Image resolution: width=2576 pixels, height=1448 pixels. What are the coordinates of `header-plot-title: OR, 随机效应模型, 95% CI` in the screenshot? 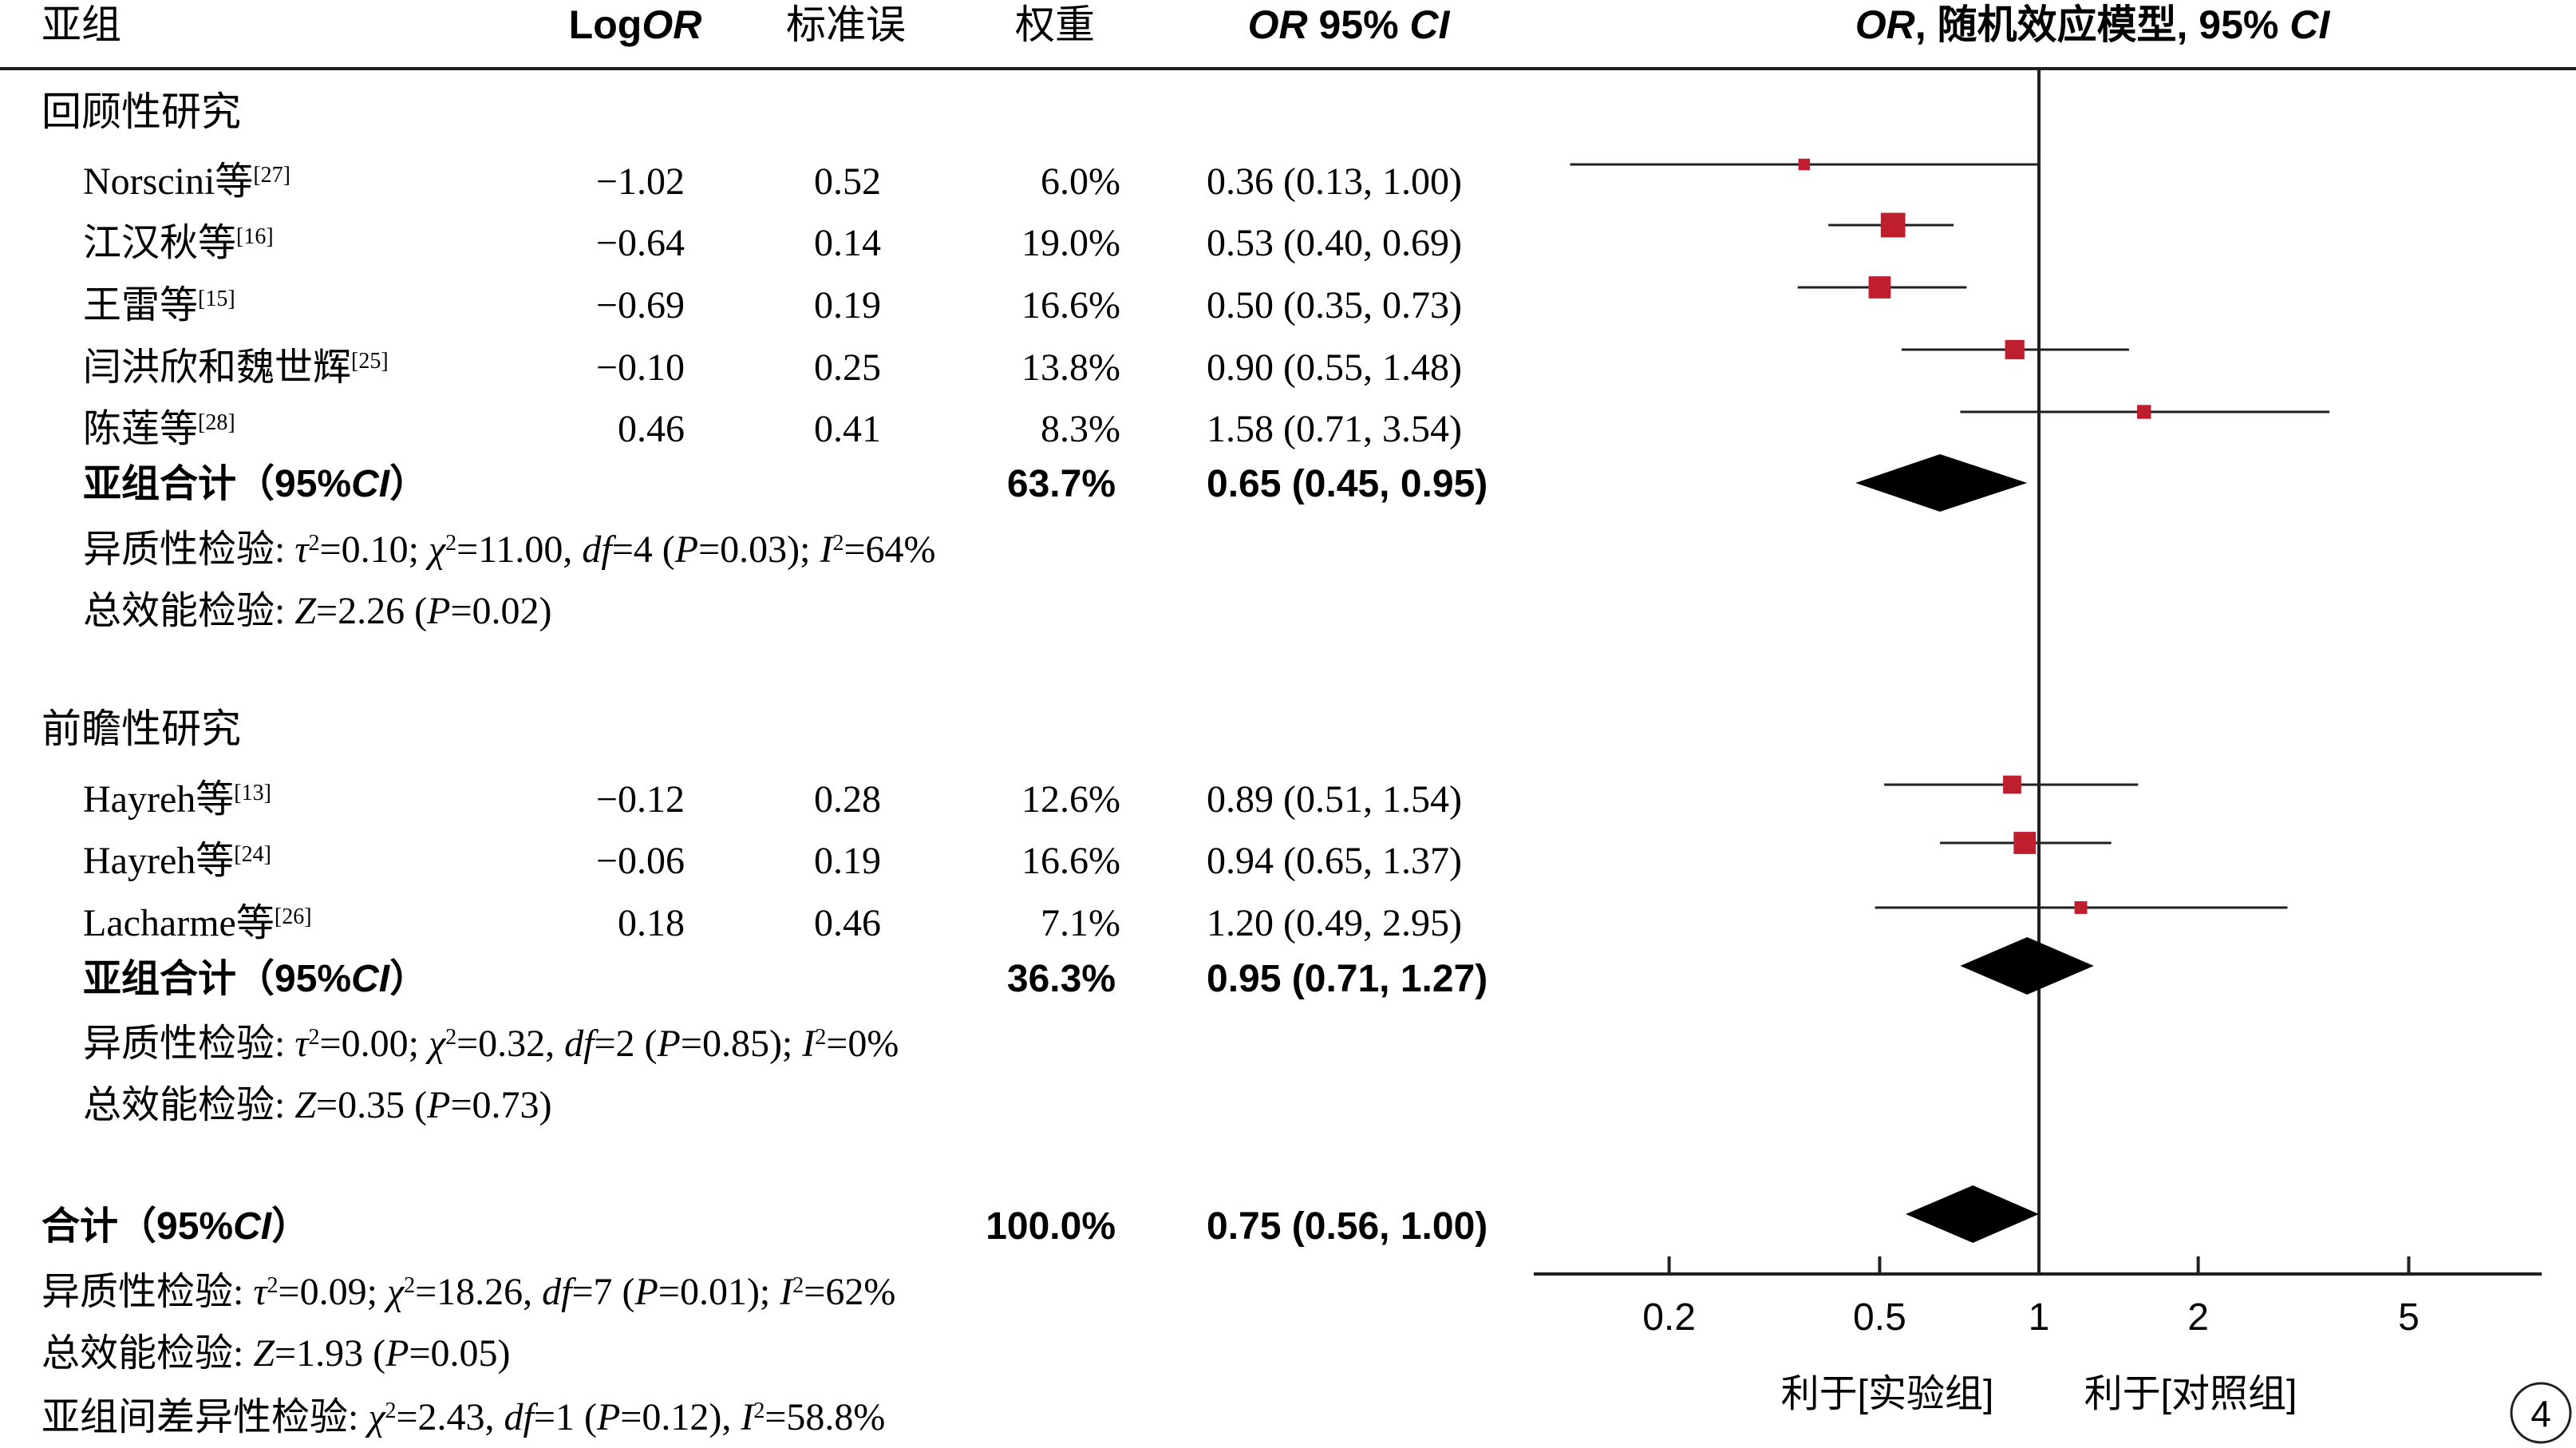 It's located at (2093, 24).